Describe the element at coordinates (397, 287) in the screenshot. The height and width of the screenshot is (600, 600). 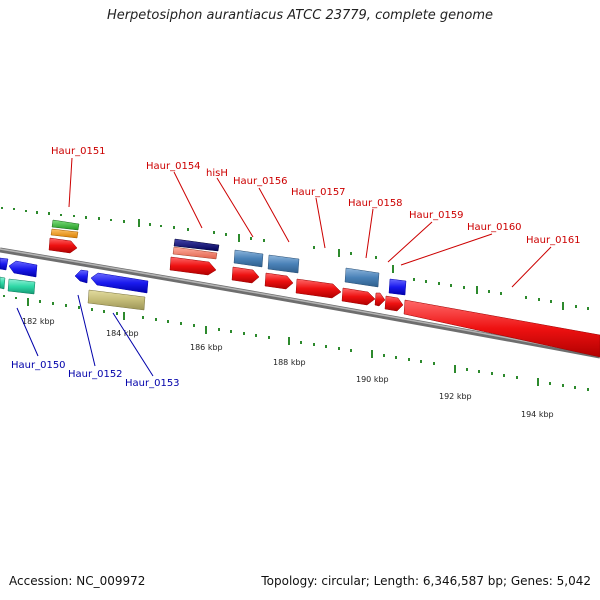
I see `reverse-cds-feature-haur0160` at that location.